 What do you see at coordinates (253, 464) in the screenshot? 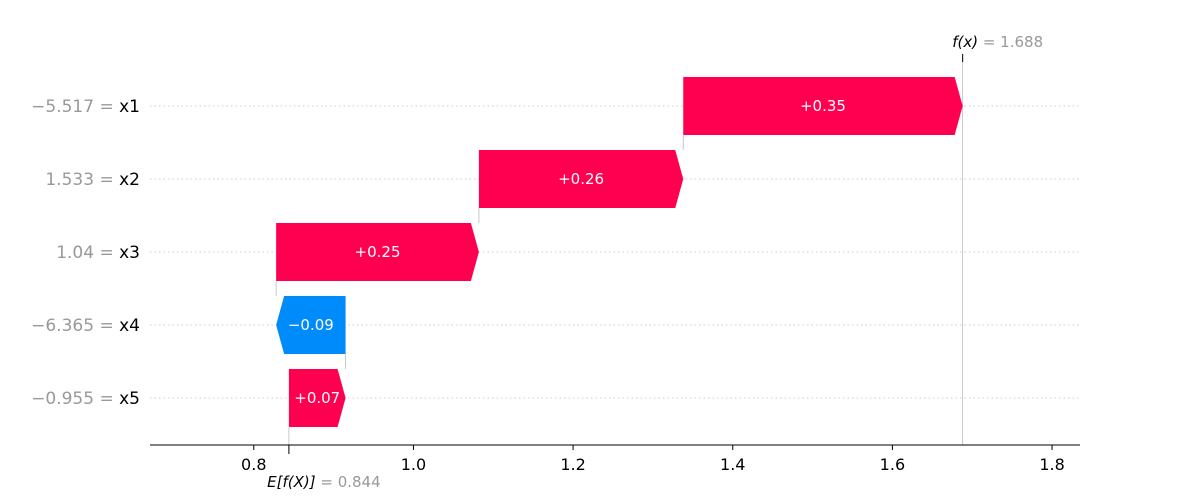
I see `x-tick-label: 0.8` at bounding box center [253, 464].